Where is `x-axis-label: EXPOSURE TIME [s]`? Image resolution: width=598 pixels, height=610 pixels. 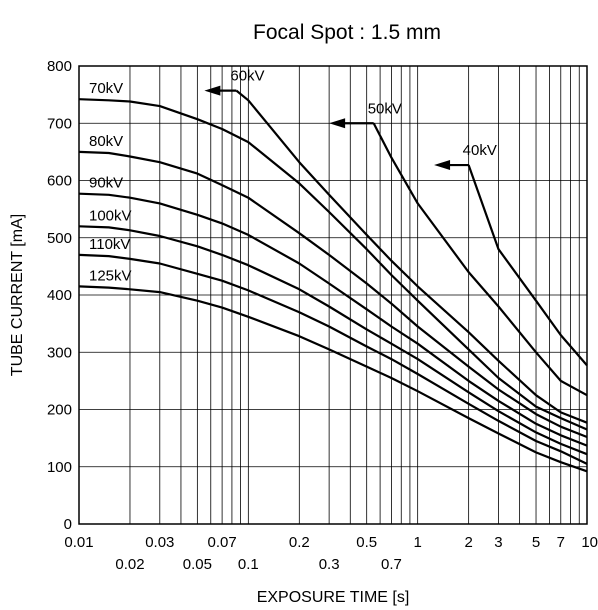 x-axis-label: EXPOSURE TIME [s] is located at coordinates (333, 597).